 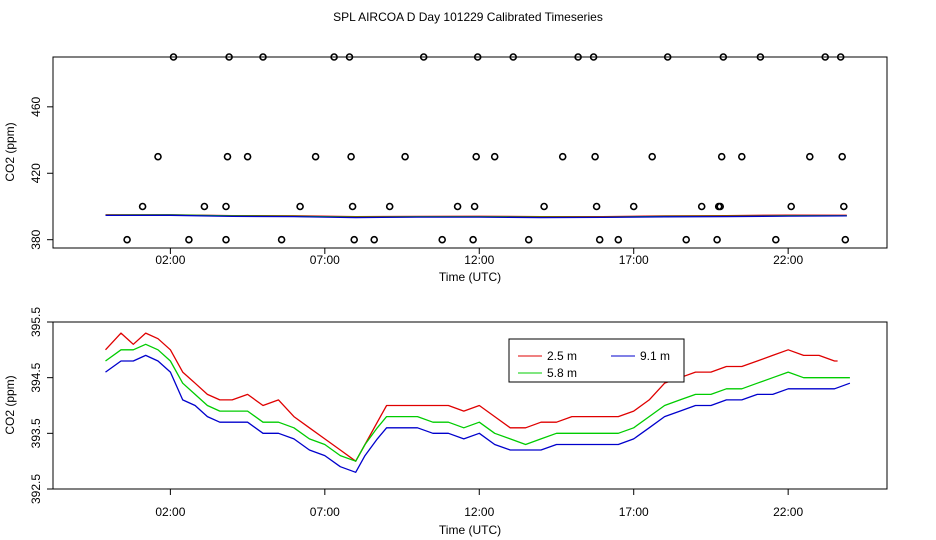 What do you see at coordinates (36, 489) in the screenshot?
I see `bottom-y-tick-label: 392.5` at bounding box center [36, 489].